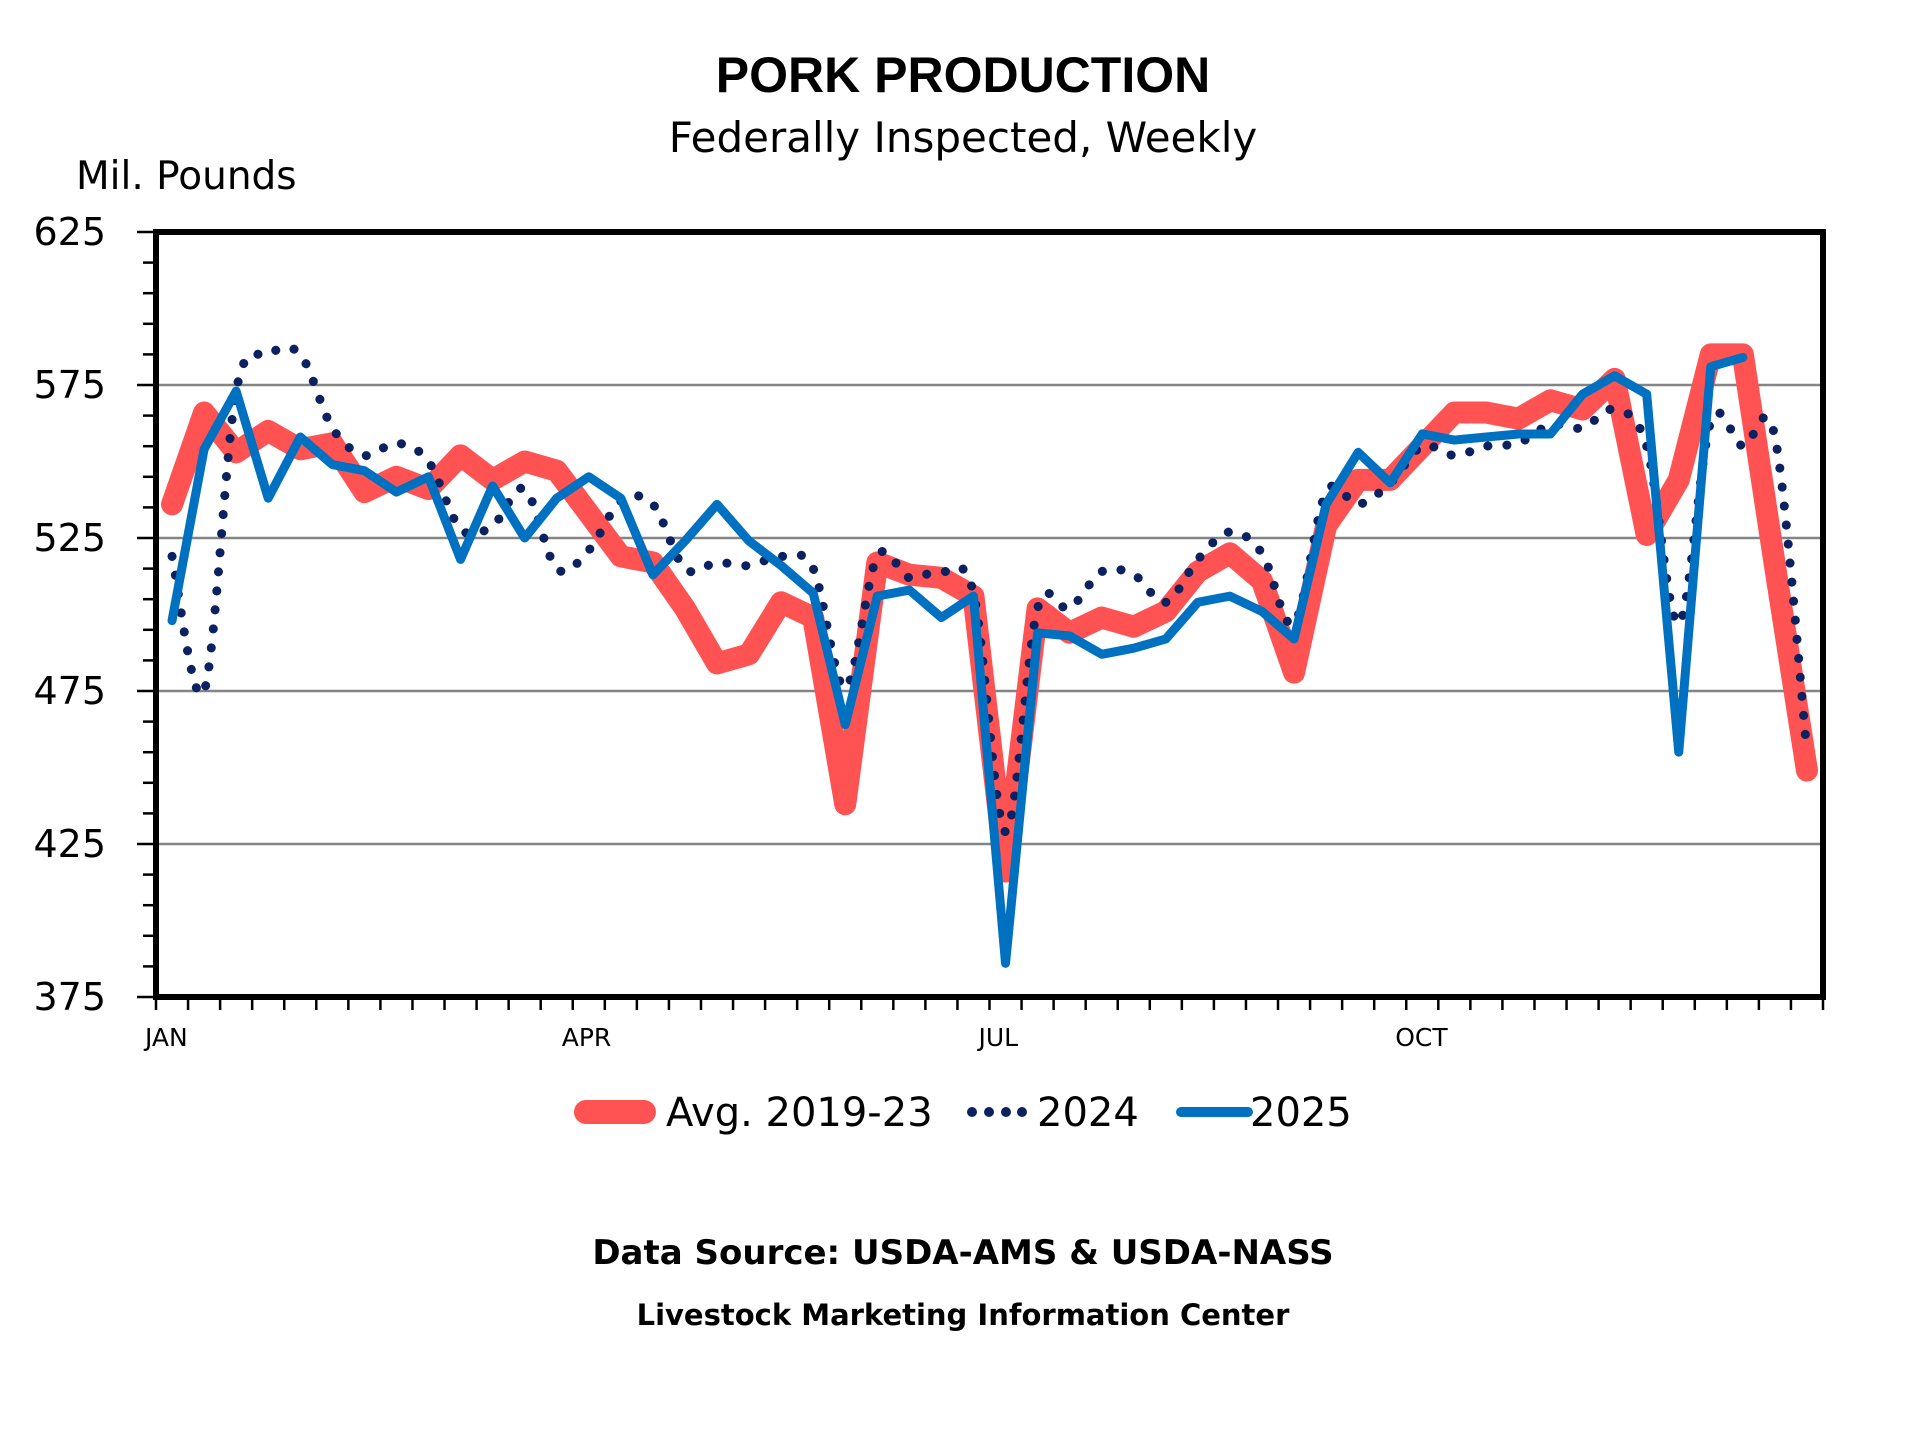  What do you see at coordinates (1088, 1113) in the screenshot?
I see `legend-label-2024: 2024` at bounding box center [1088, 1113].